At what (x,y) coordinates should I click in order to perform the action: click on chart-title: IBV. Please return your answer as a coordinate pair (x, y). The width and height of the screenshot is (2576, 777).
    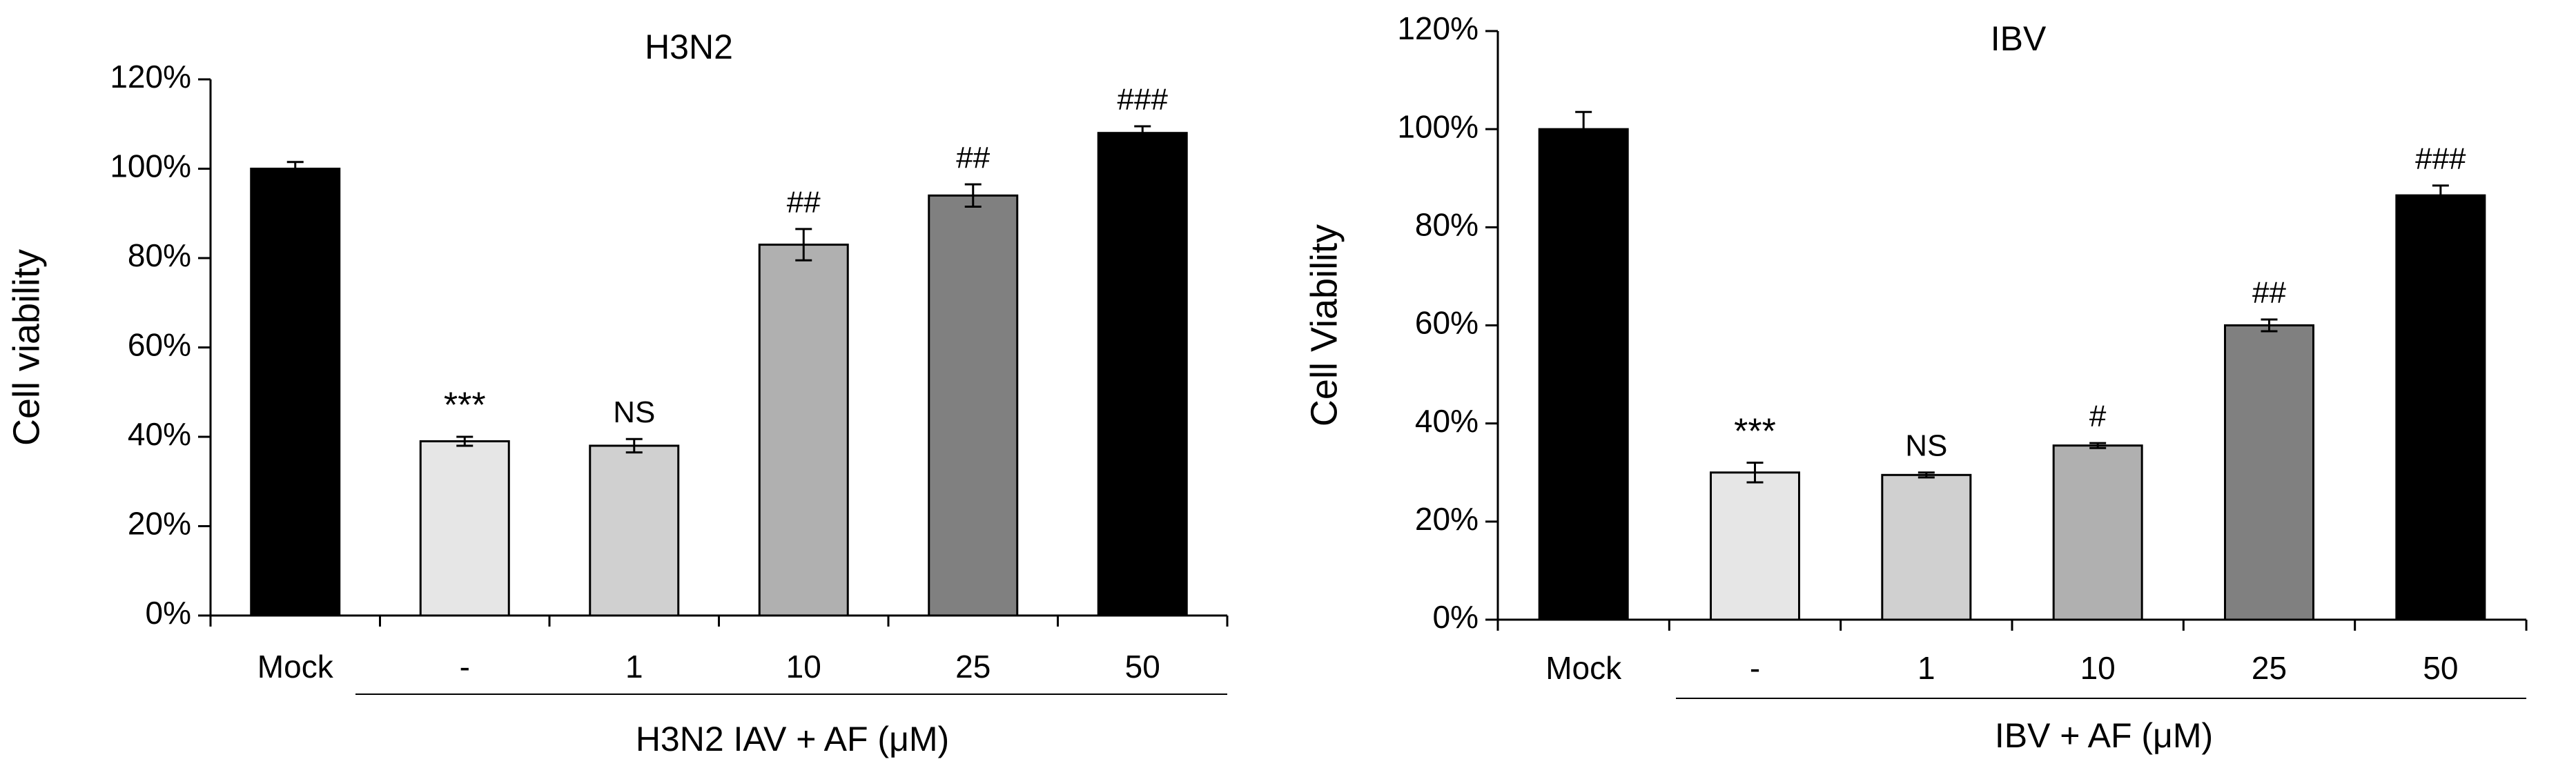
    Looking at the image, I should click on (2019, 38).